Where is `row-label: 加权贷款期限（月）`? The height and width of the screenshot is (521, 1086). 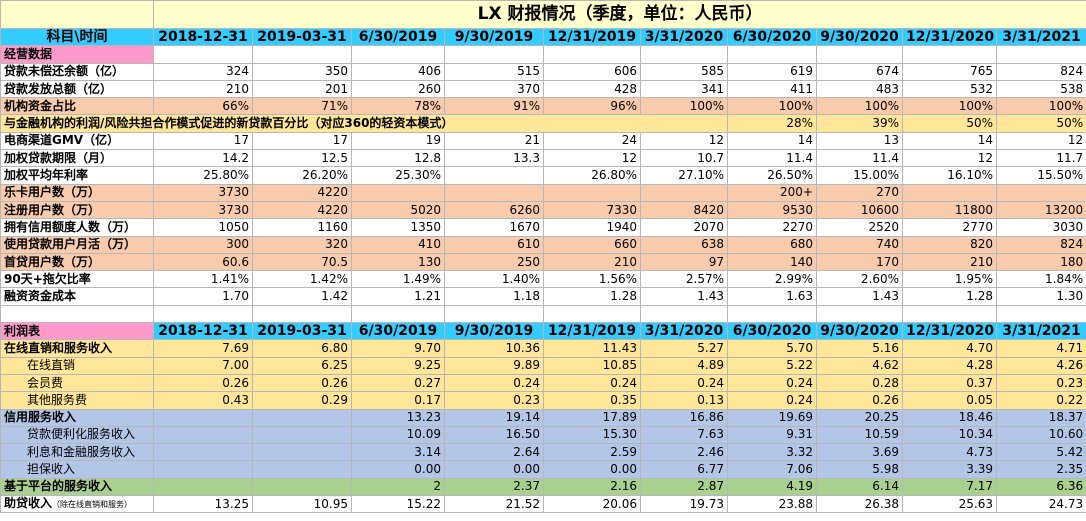
row-label: 加权贷款期限（月） is located at coordinates (77, 158).